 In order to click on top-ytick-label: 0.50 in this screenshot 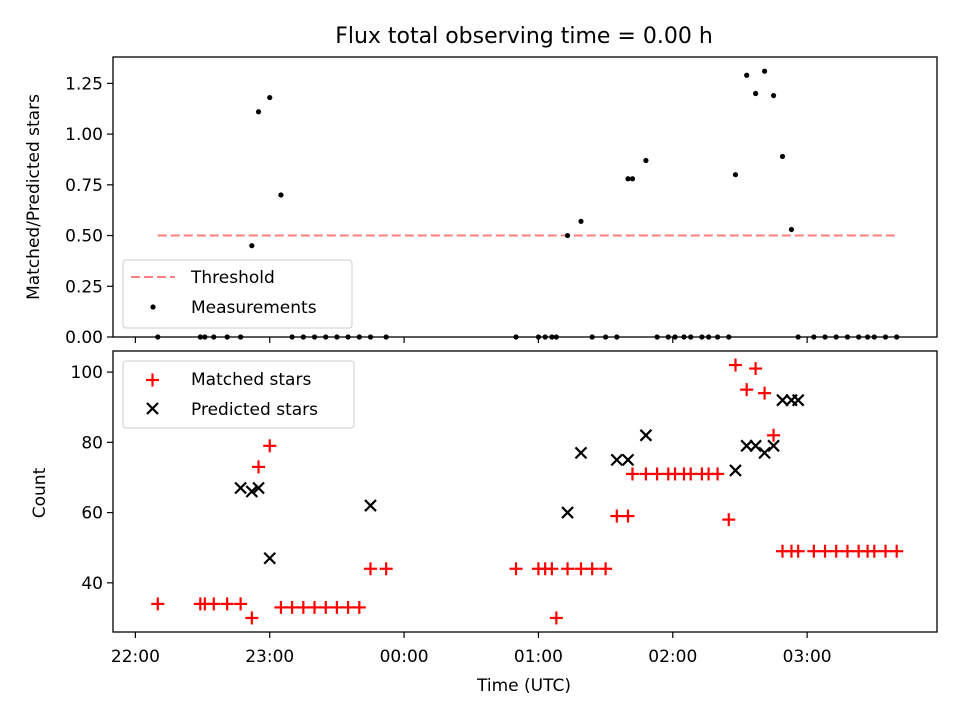, I will do `click(84, 237)`.